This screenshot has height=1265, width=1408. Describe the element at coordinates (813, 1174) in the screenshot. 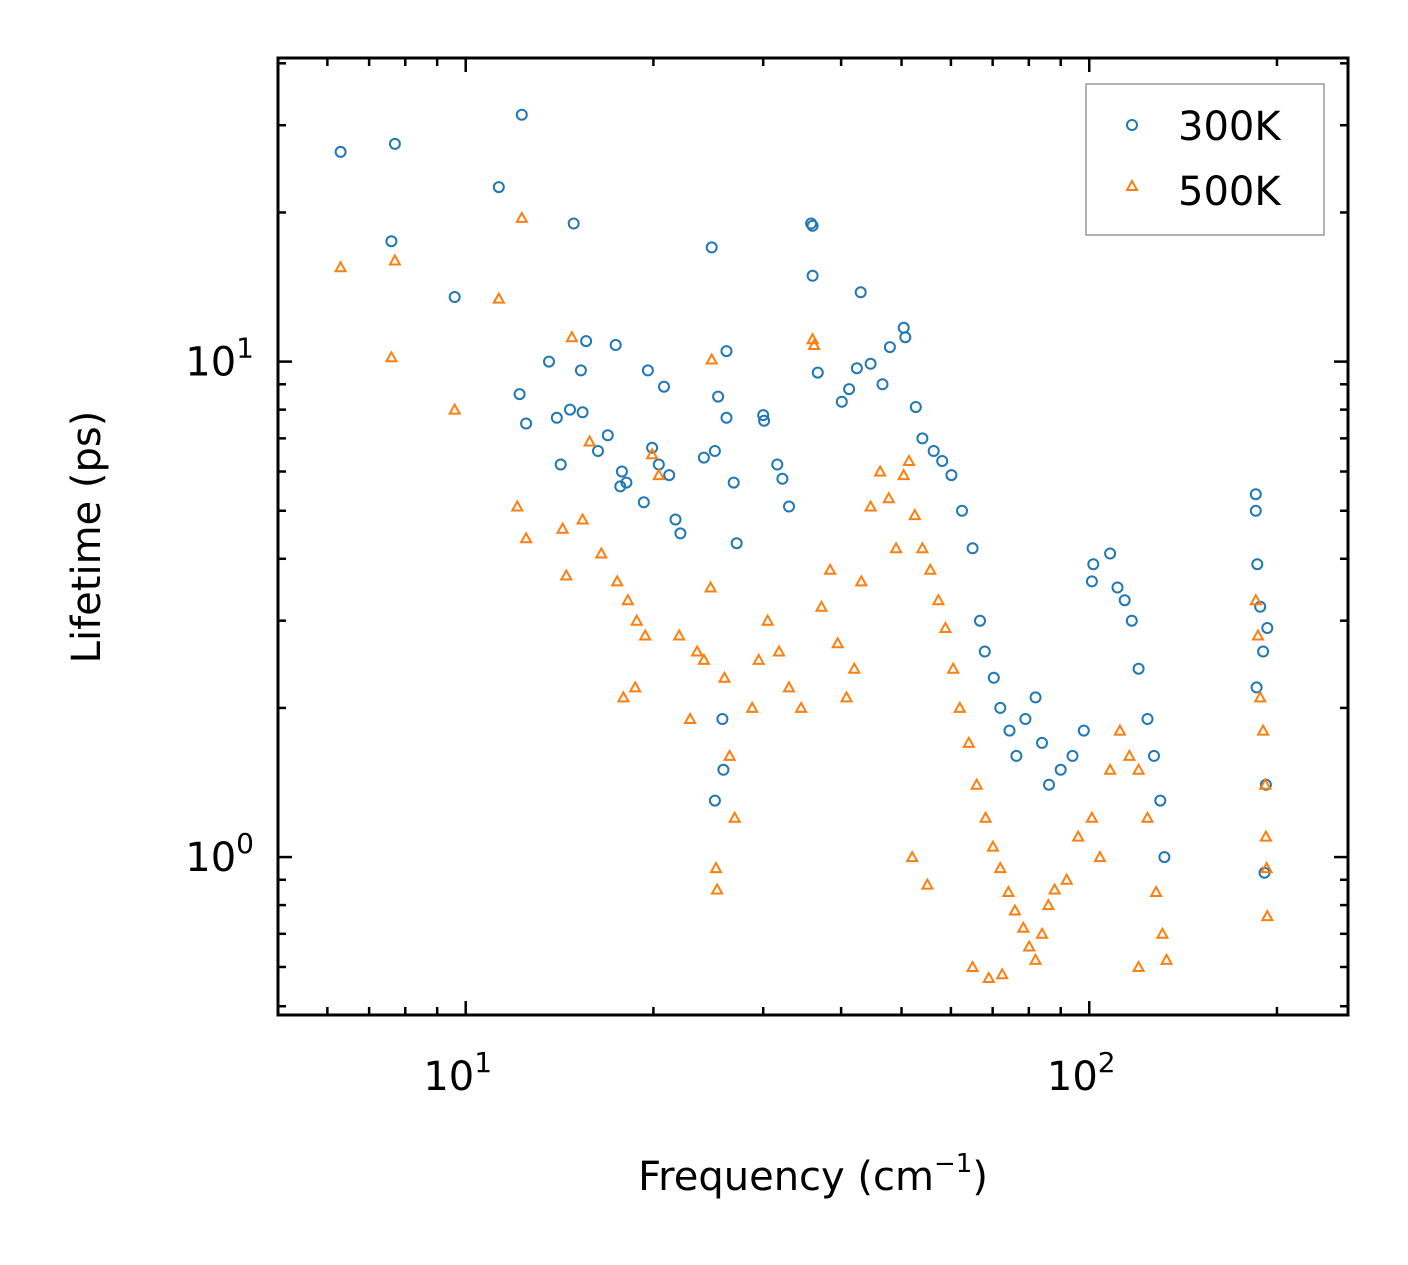

I see `x-axis-label: Frequency (cm−1)` at that location.